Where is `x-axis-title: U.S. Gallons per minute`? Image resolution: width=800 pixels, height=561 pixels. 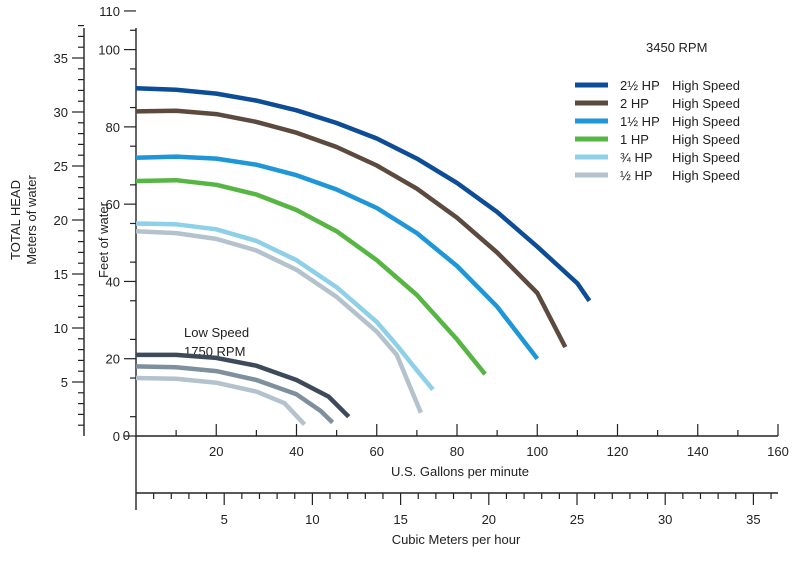 x-axis-title: U.S. Gallons per minute is located at coordinates (460, 471).